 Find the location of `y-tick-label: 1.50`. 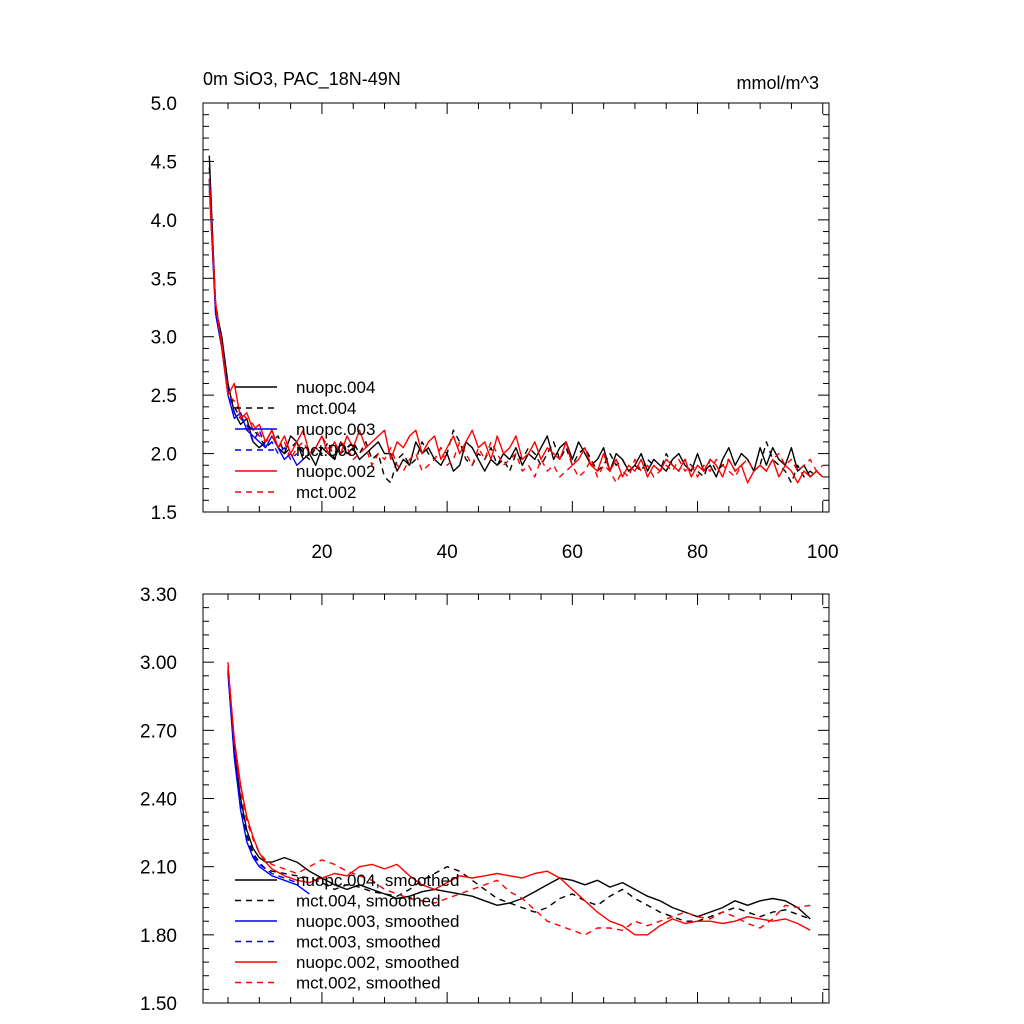

y-tick-label: 1.50 is located at coordinates (158, 1004).